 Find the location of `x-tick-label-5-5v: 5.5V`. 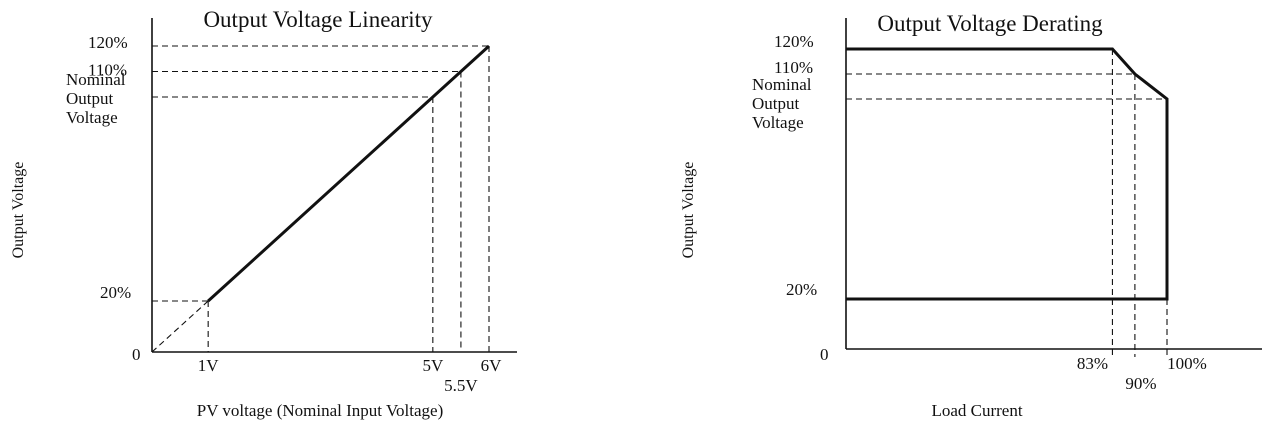

x-tick-label-5-5v: 5.5V is located at coordinates (461, 385).